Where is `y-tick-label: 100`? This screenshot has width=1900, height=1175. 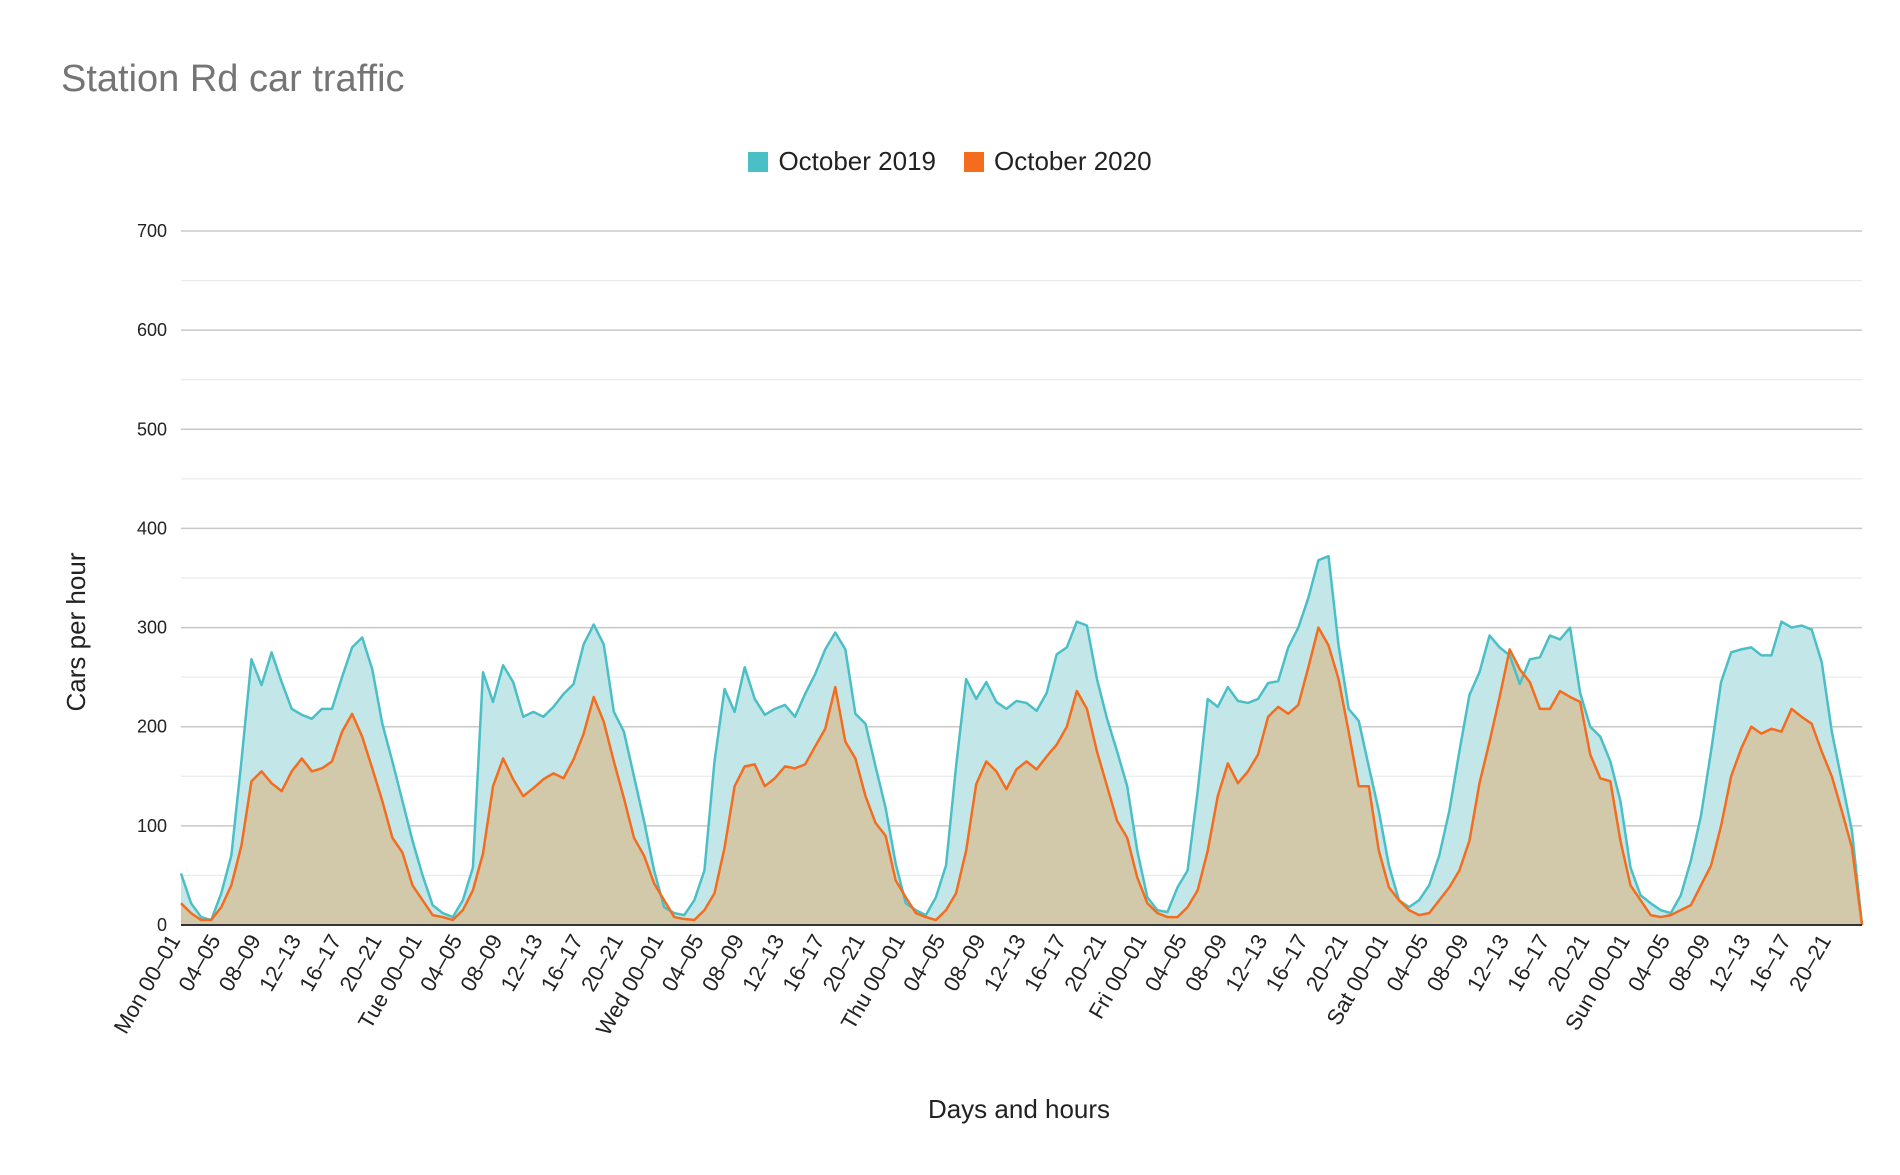 y-tick-label: 100 is located at coordinates (152, 826).